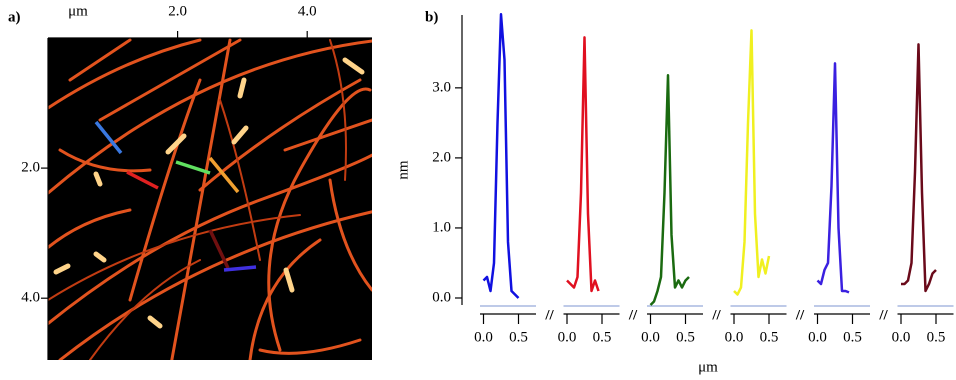 This screenshot has height=380, width=956. I want to click on x-tick-label: 2.0, so click(177, 11).